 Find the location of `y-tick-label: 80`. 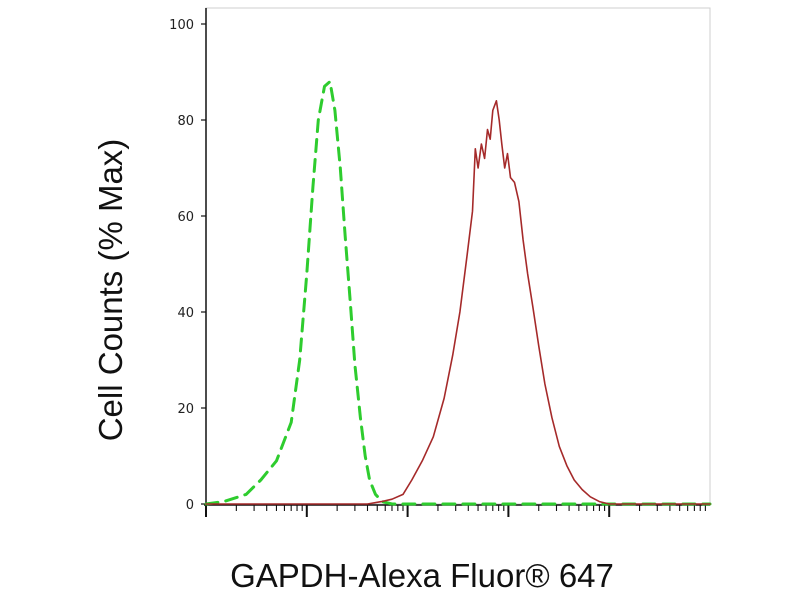

y-tick-label: 80 is located at coordinates (185, 121).